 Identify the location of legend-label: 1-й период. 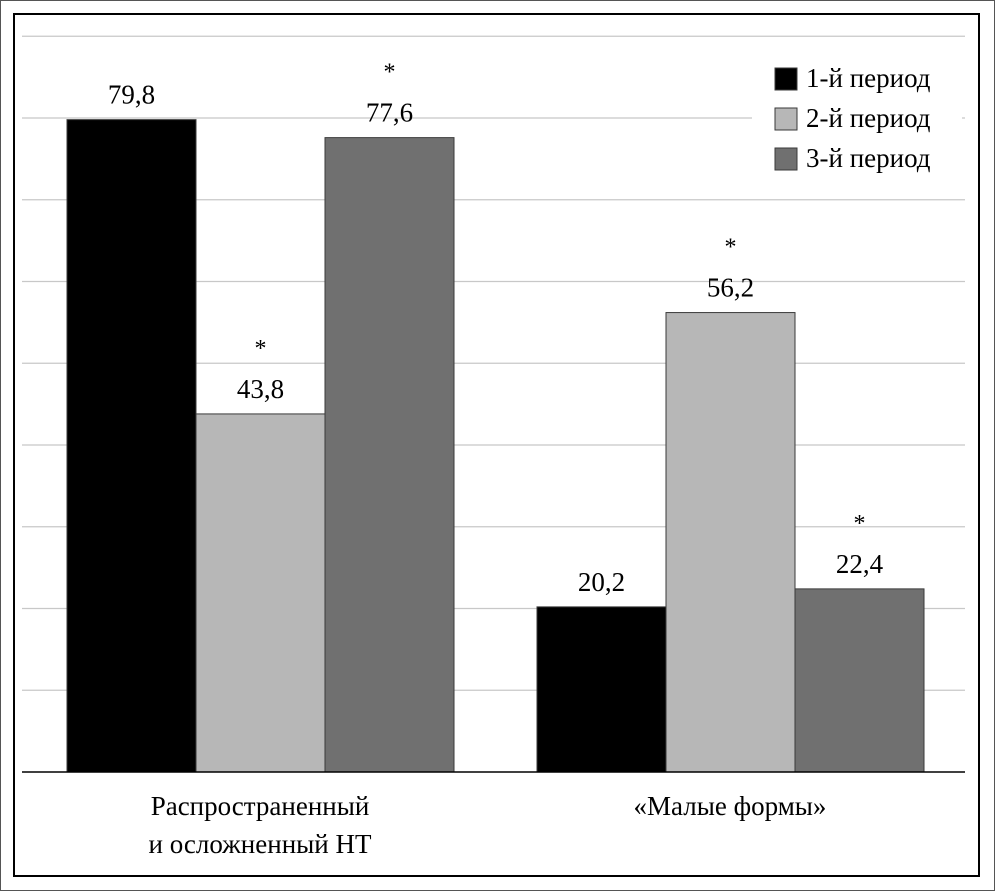
(868, 78).